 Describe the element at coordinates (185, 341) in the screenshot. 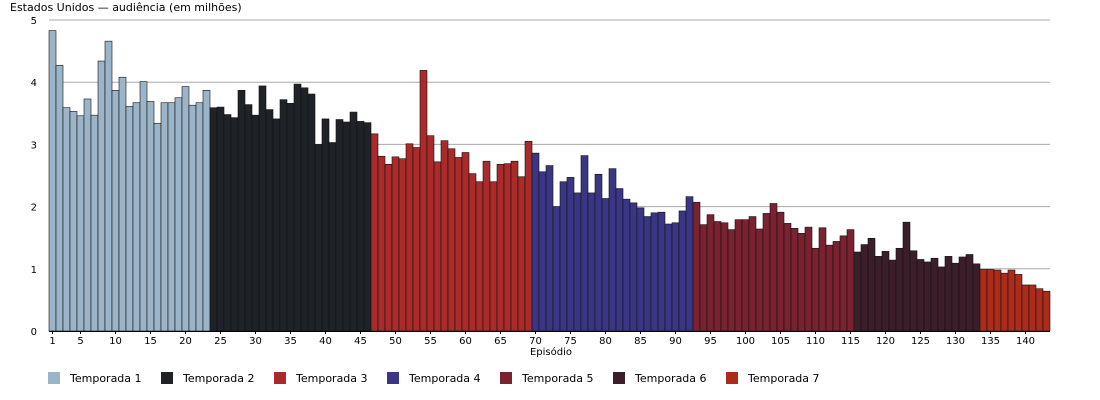

I see `x-tick-label: 20` at that location.